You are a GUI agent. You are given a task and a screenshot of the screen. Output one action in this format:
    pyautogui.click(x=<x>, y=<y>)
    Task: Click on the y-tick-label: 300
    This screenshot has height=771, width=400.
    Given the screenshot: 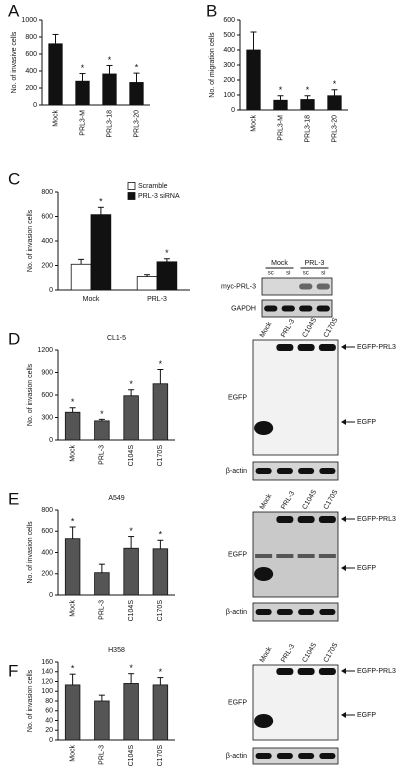 What is the action you would take?
    pyautogui.click(x=47, y=417)
    